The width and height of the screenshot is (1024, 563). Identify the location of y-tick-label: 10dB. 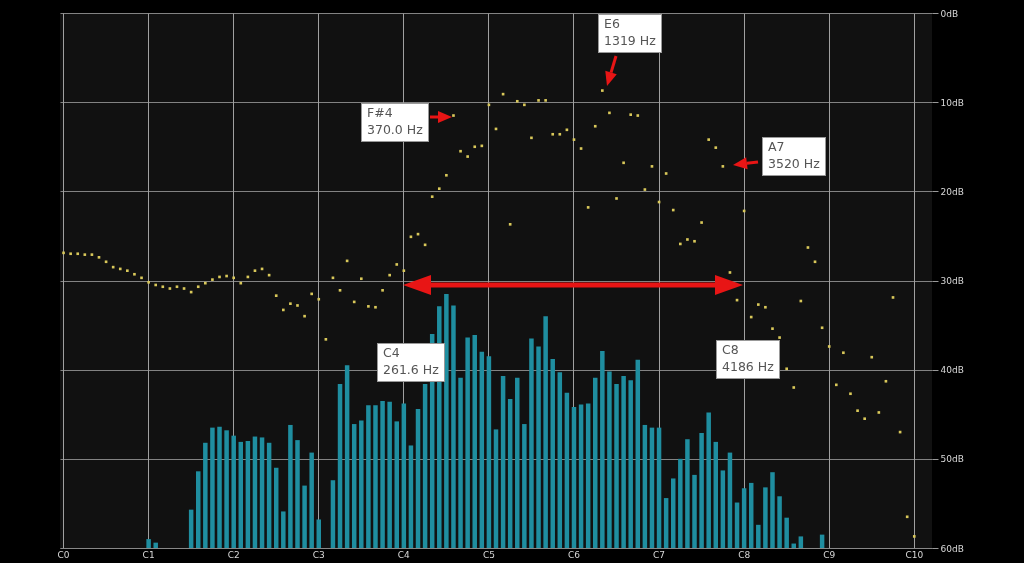
(952, 102).